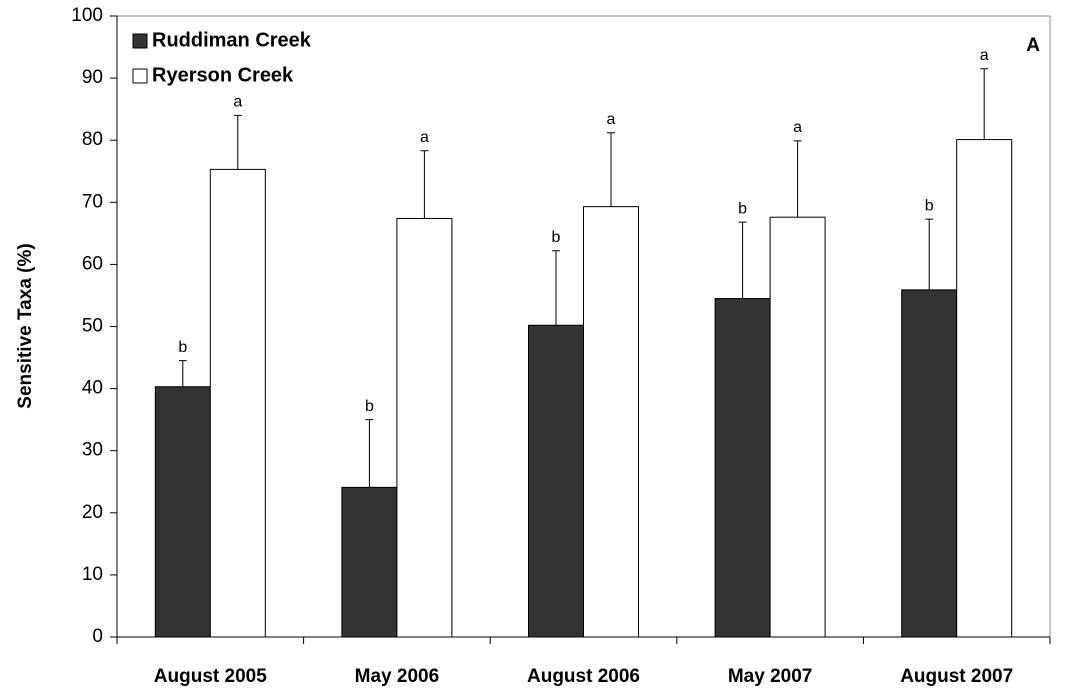  Describe the element at coordinates (92, 388) in the screenshot. I see `y-tick-label: 40` at that location.